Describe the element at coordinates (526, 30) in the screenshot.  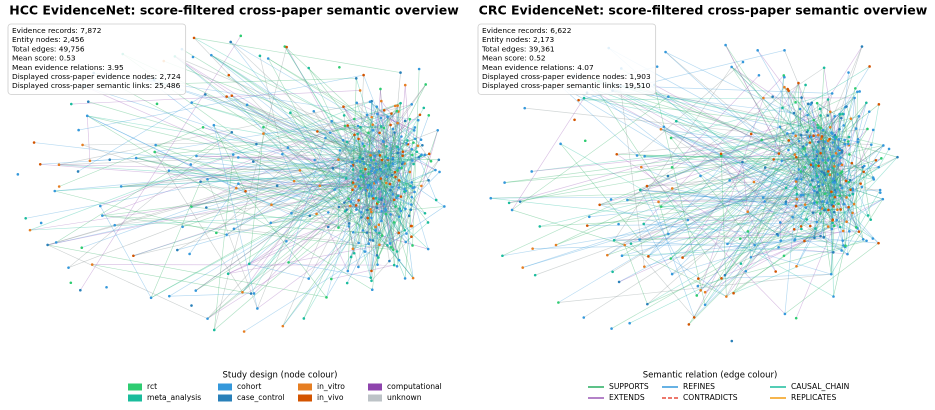
I see `stats-line: Evidence records: 6,622` at that location.